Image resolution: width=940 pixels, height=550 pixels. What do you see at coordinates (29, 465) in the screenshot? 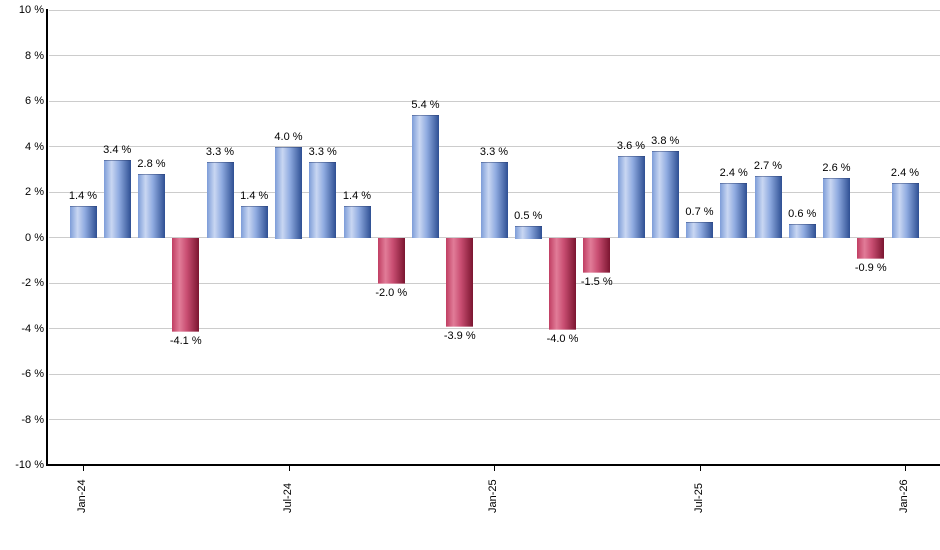
I see `y-axis-tick-label: -10 %` at bounding box center [29, 465].